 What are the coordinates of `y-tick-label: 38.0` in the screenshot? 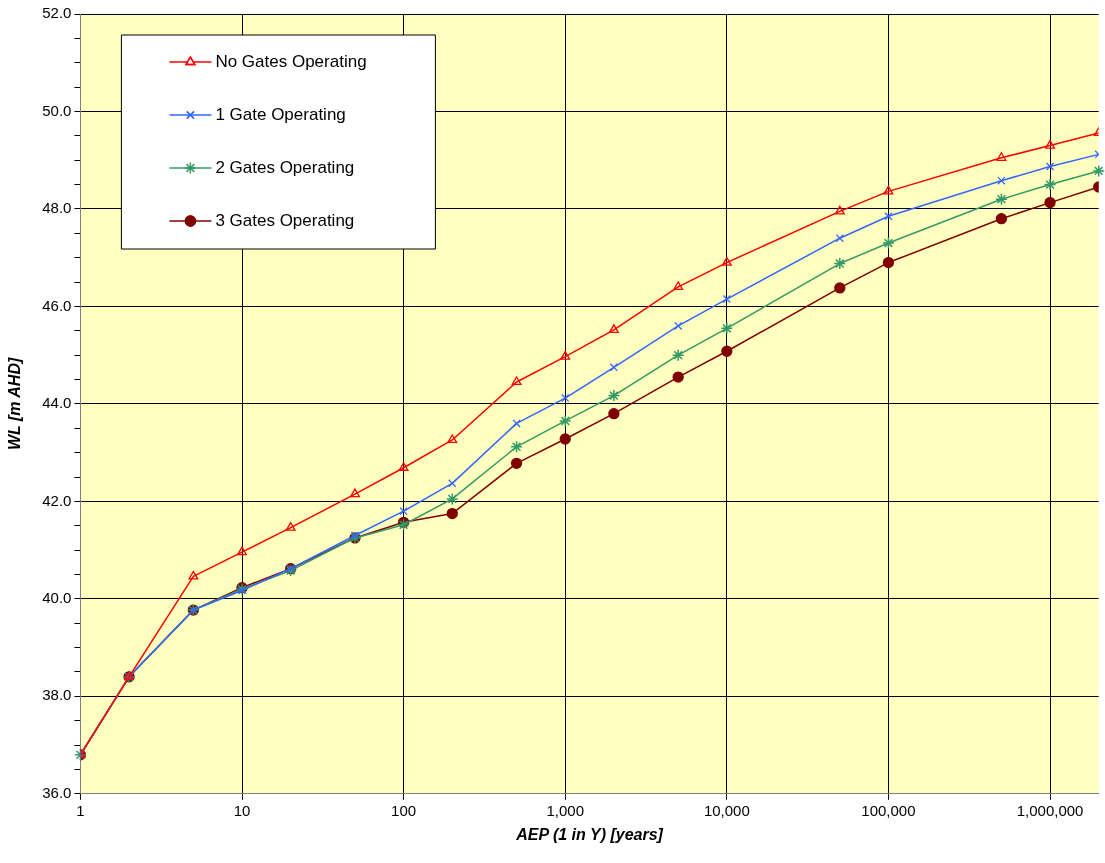 It's located at (57, 695).